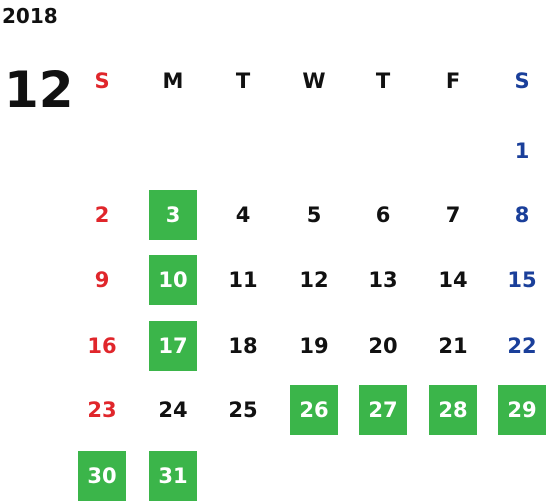 Image resolution: width=548 pixels, height=503 pixels. What do you see at coordinates (314, 215) in the screenshot?
I see `day: 5` at bounding box center [314, 215].